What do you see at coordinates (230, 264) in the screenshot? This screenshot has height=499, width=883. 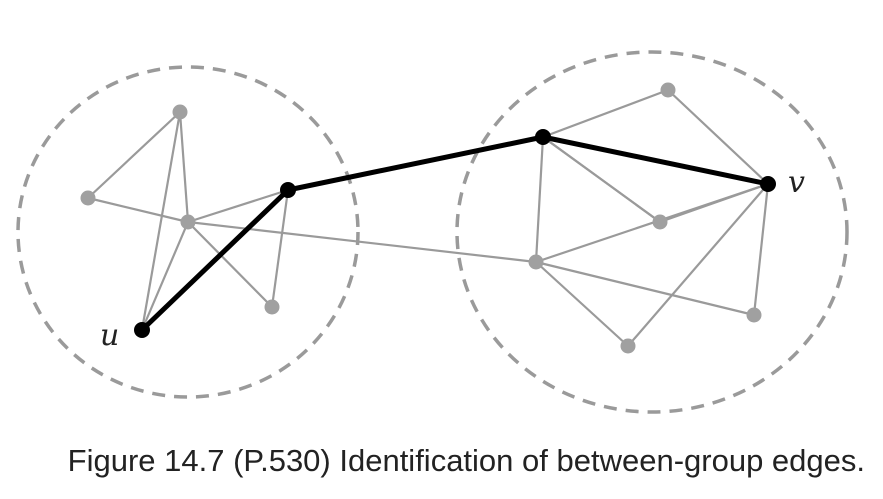 I see `edge-L3-L5` at bounding box center [230, 264].